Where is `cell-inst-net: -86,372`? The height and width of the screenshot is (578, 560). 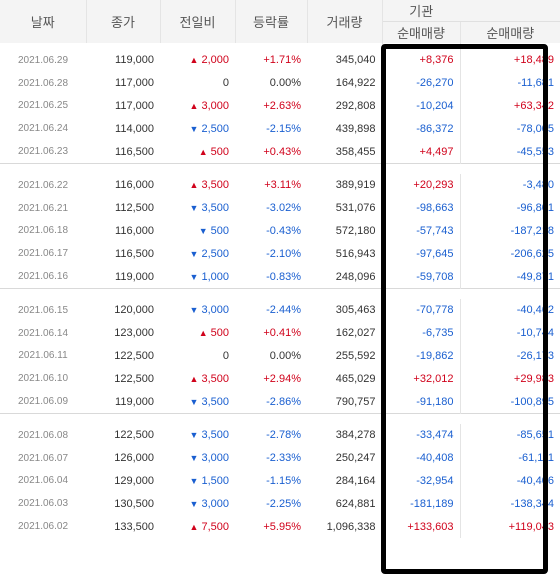 cell-inst-net: -86,372 is located at coordinates (421, 129).